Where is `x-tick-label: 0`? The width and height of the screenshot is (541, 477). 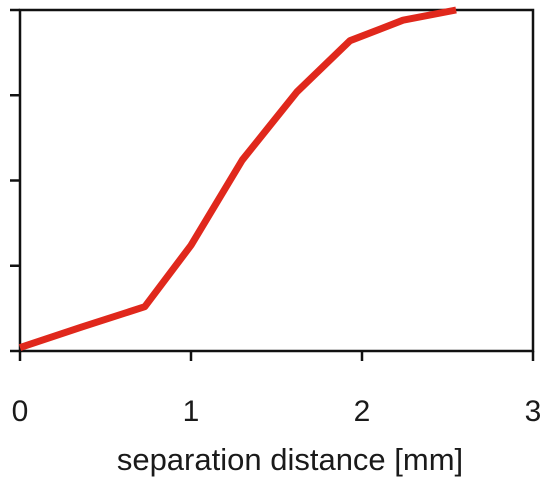 x-tick-label: 0 is located at coordinates (20, 411).